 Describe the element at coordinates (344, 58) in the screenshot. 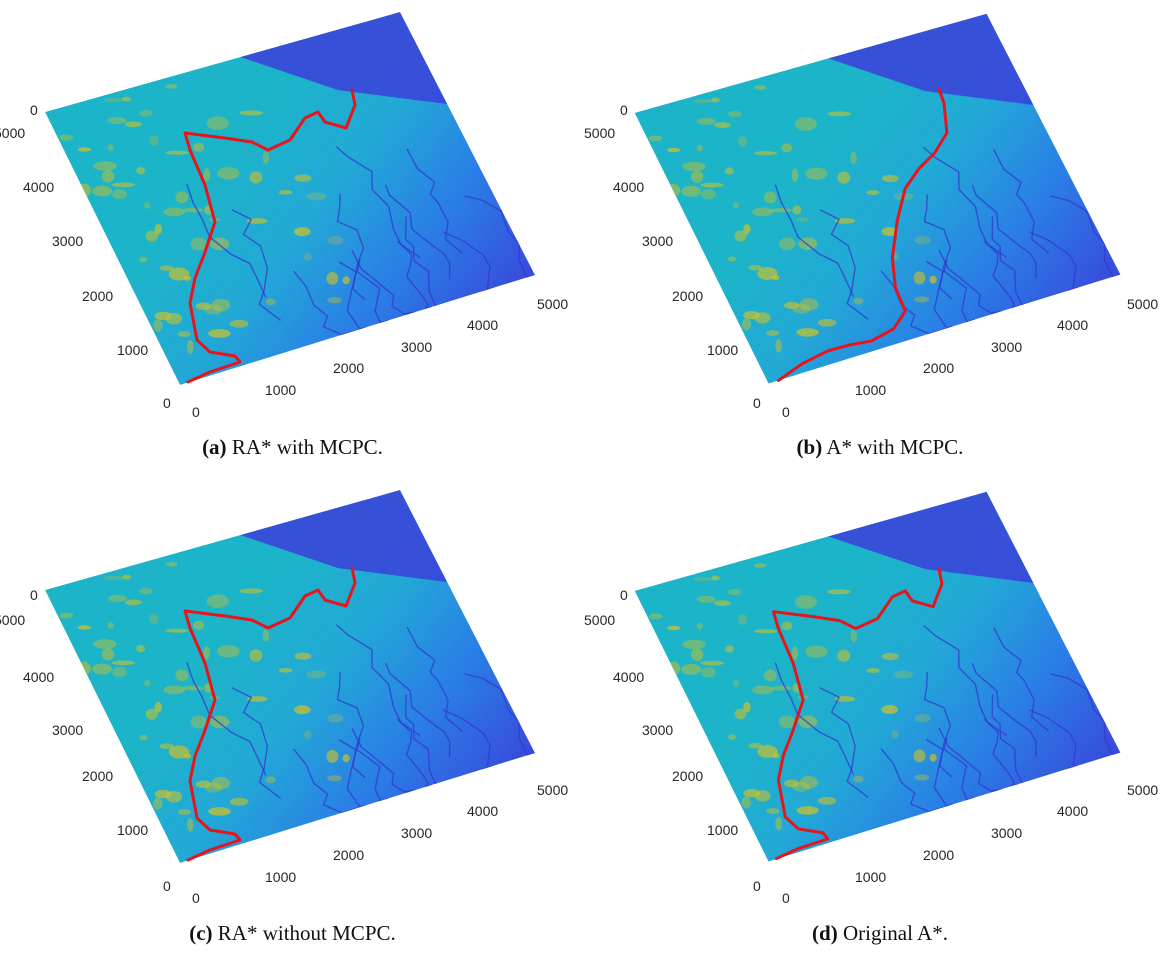

I see `valley-region` at that location.